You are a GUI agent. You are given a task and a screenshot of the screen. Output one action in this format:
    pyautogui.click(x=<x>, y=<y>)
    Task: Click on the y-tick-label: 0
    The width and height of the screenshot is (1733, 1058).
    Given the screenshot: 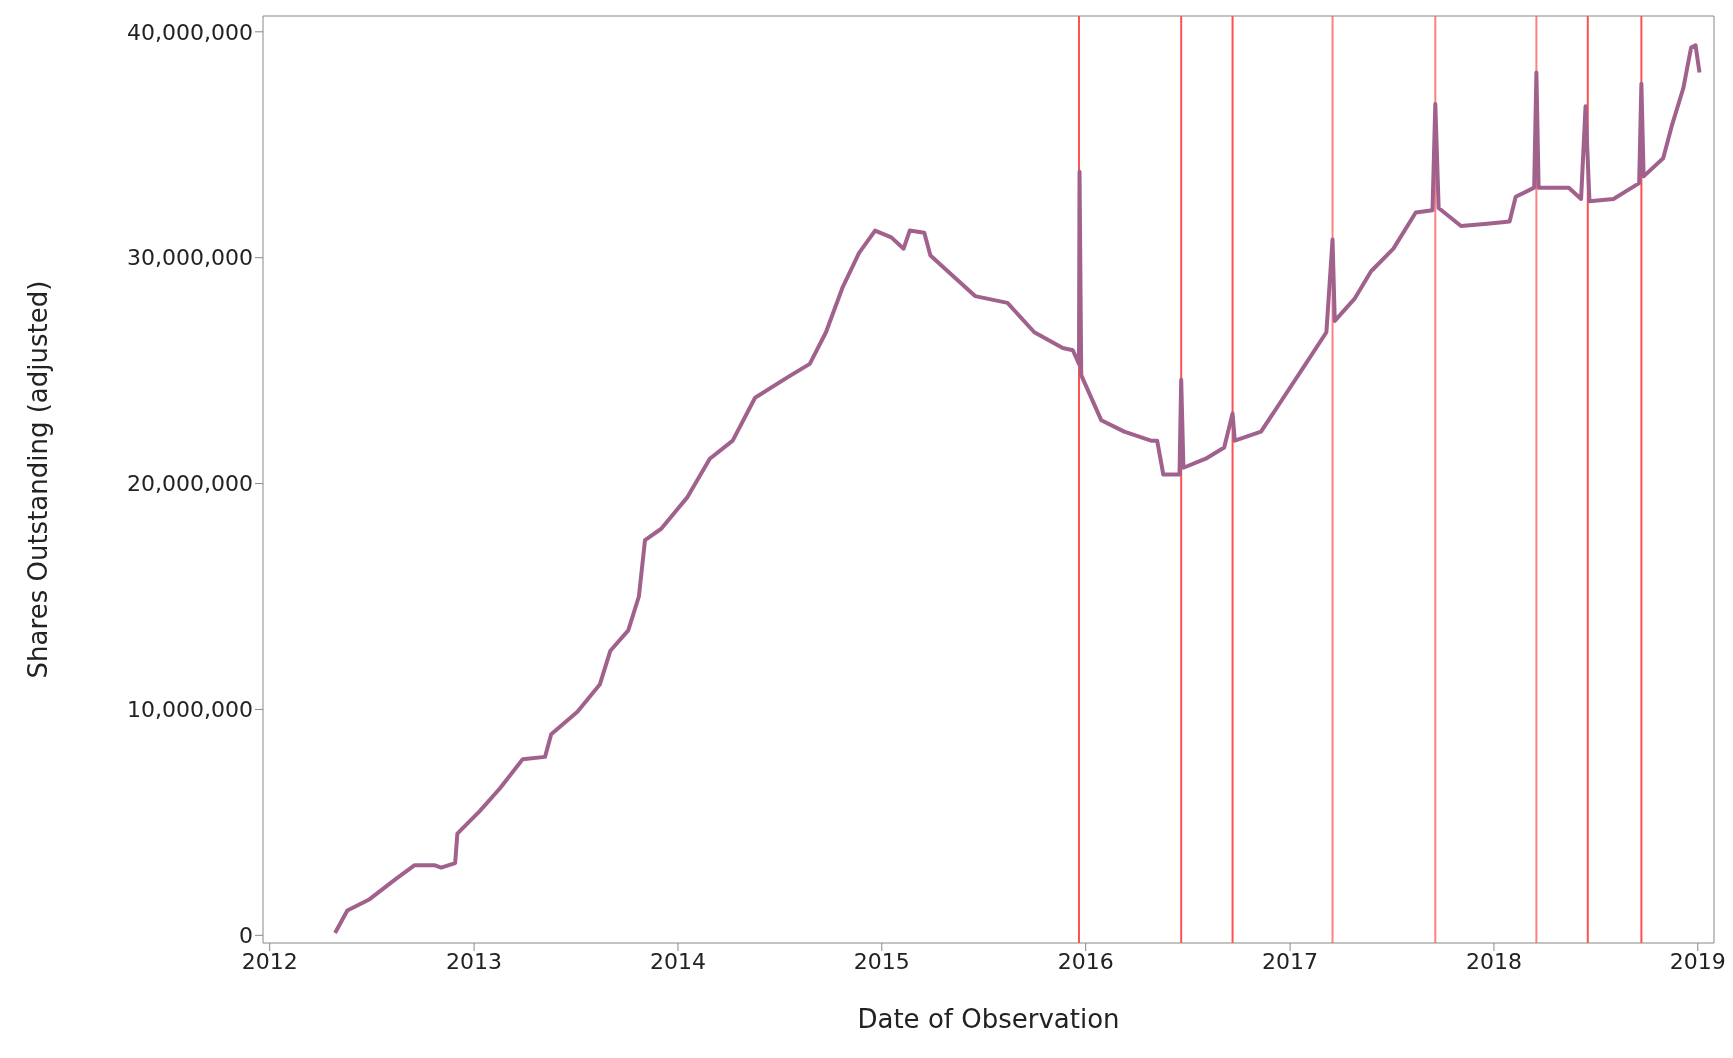 What is the action you would take?
    pyautogui.click(x=246, y=936)
    